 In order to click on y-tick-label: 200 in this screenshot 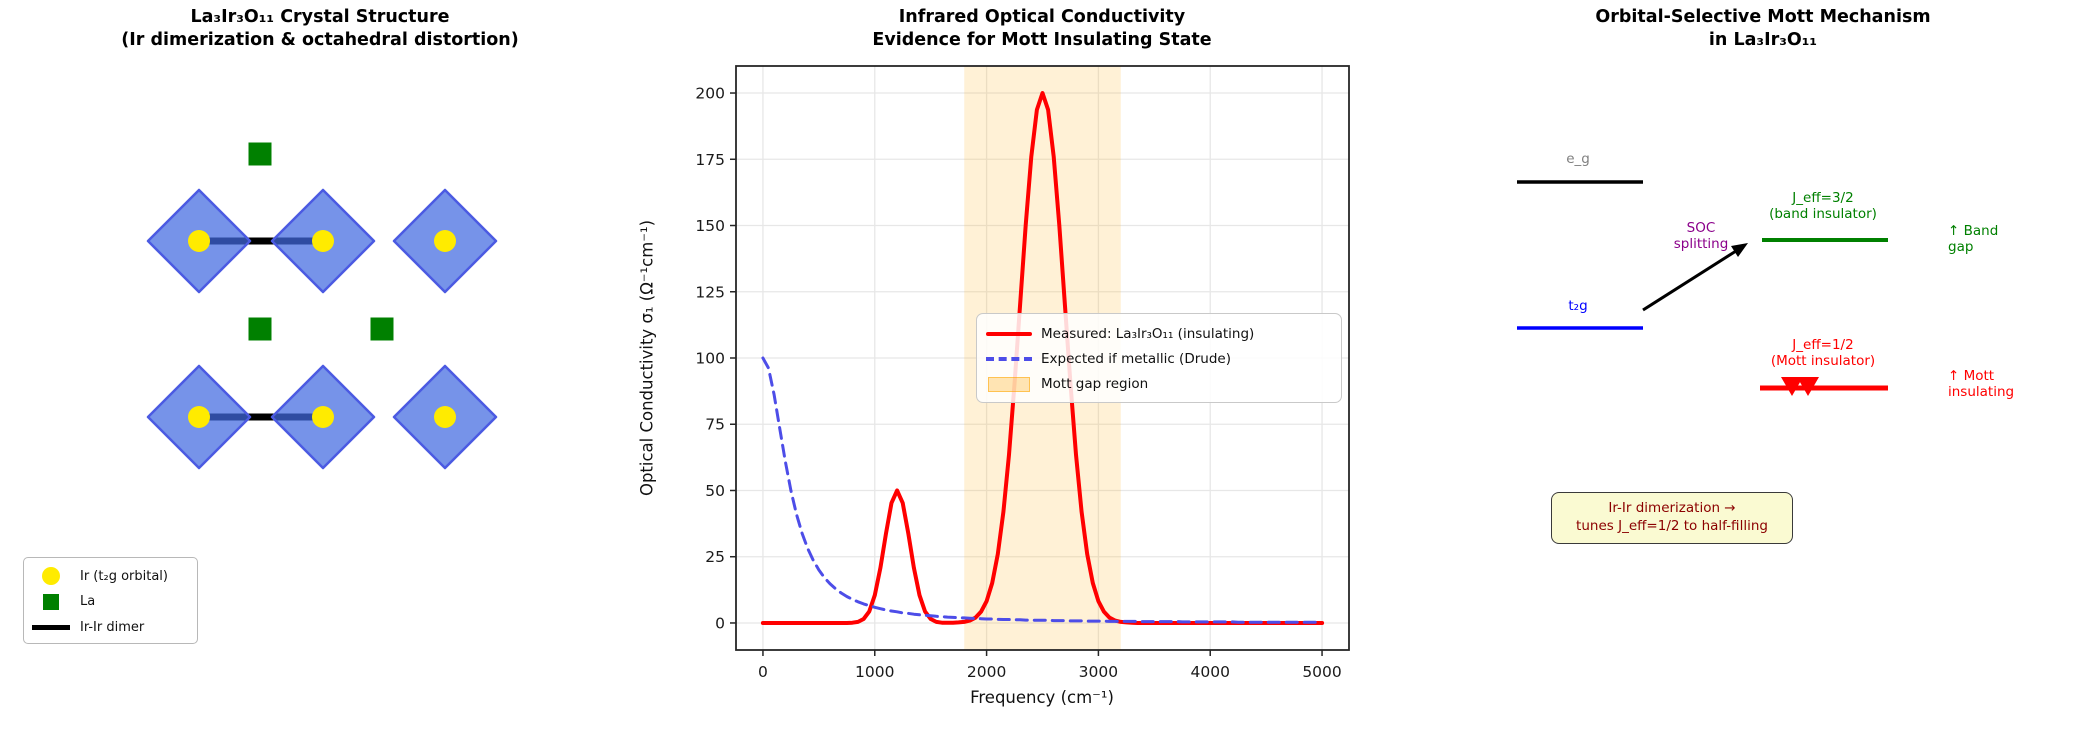, I will do `click(710, 94)`.